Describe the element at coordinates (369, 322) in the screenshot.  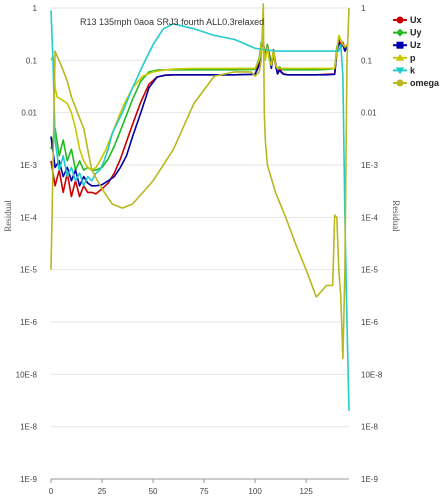
I see `y-tick-label-right: 1E-6` at that location.